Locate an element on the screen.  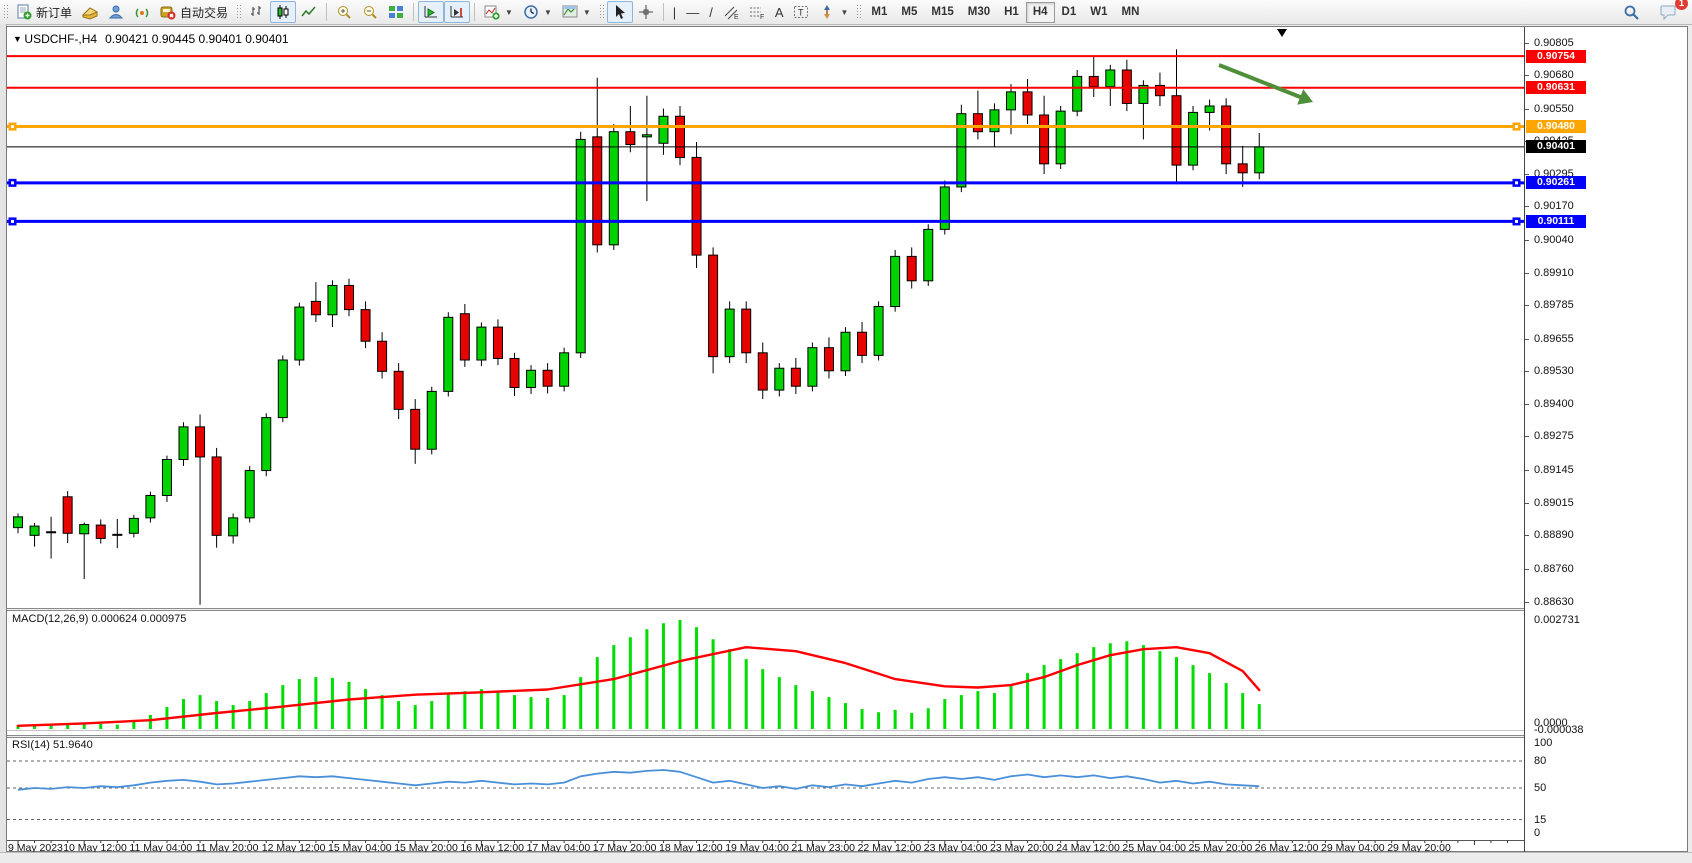
equidistant-channel-button: E is located at coordinates (731, 12).